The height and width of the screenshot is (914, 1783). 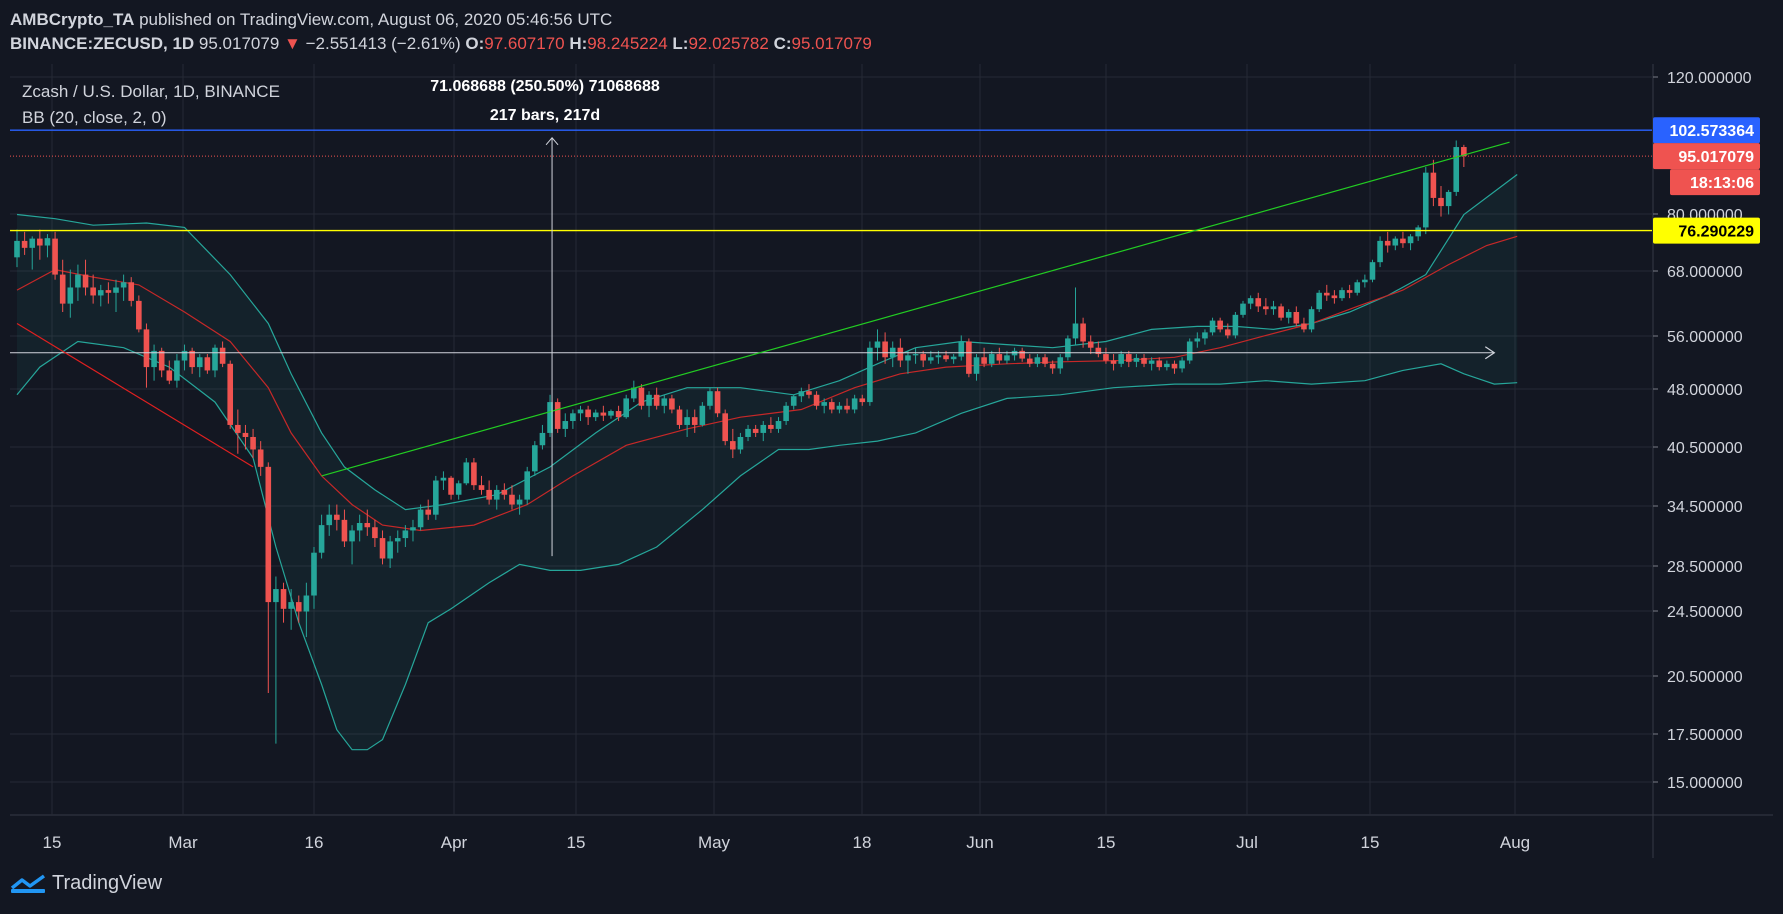 I want to click on bb-legend: BB (20, close, 2, 0), so click(x=94, y=117).